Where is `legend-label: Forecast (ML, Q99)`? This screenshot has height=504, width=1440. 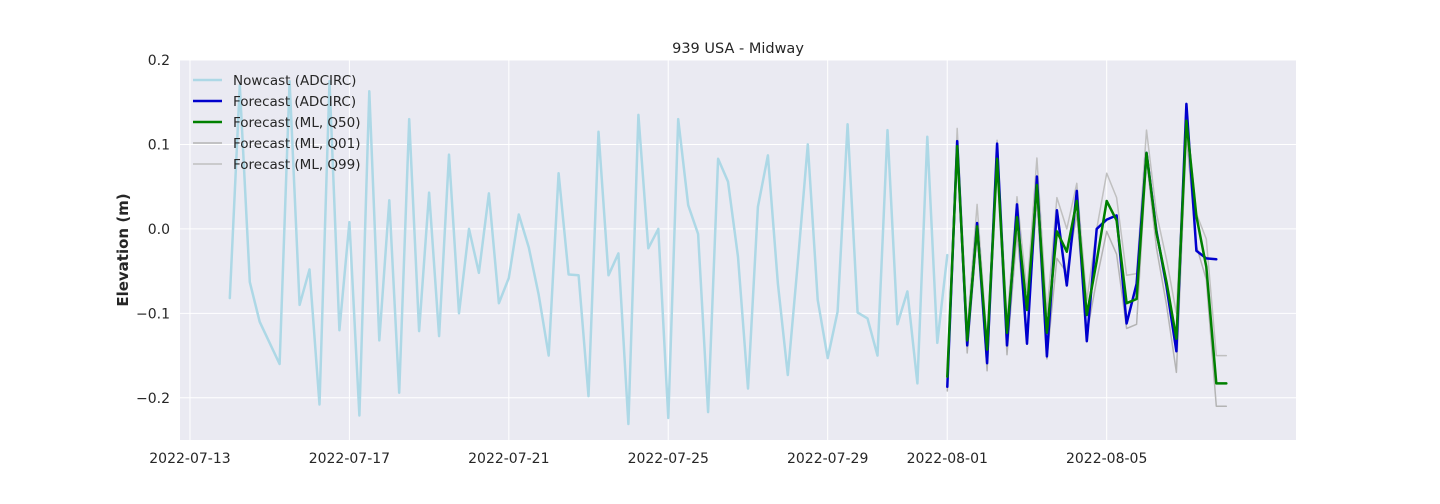 legend-label: Forecast (ML, Q99) is located at coordinates (297, 165).